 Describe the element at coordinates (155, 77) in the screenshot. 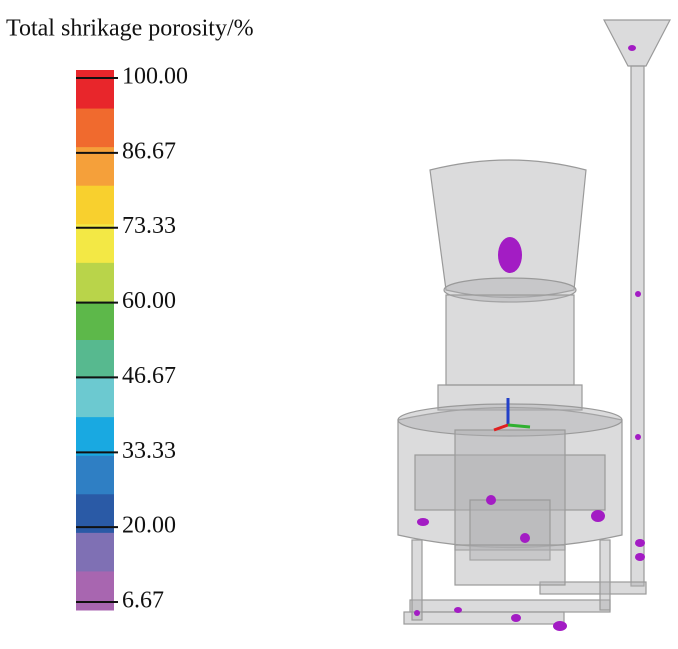

I see `tick-label: 100.00` at that location.